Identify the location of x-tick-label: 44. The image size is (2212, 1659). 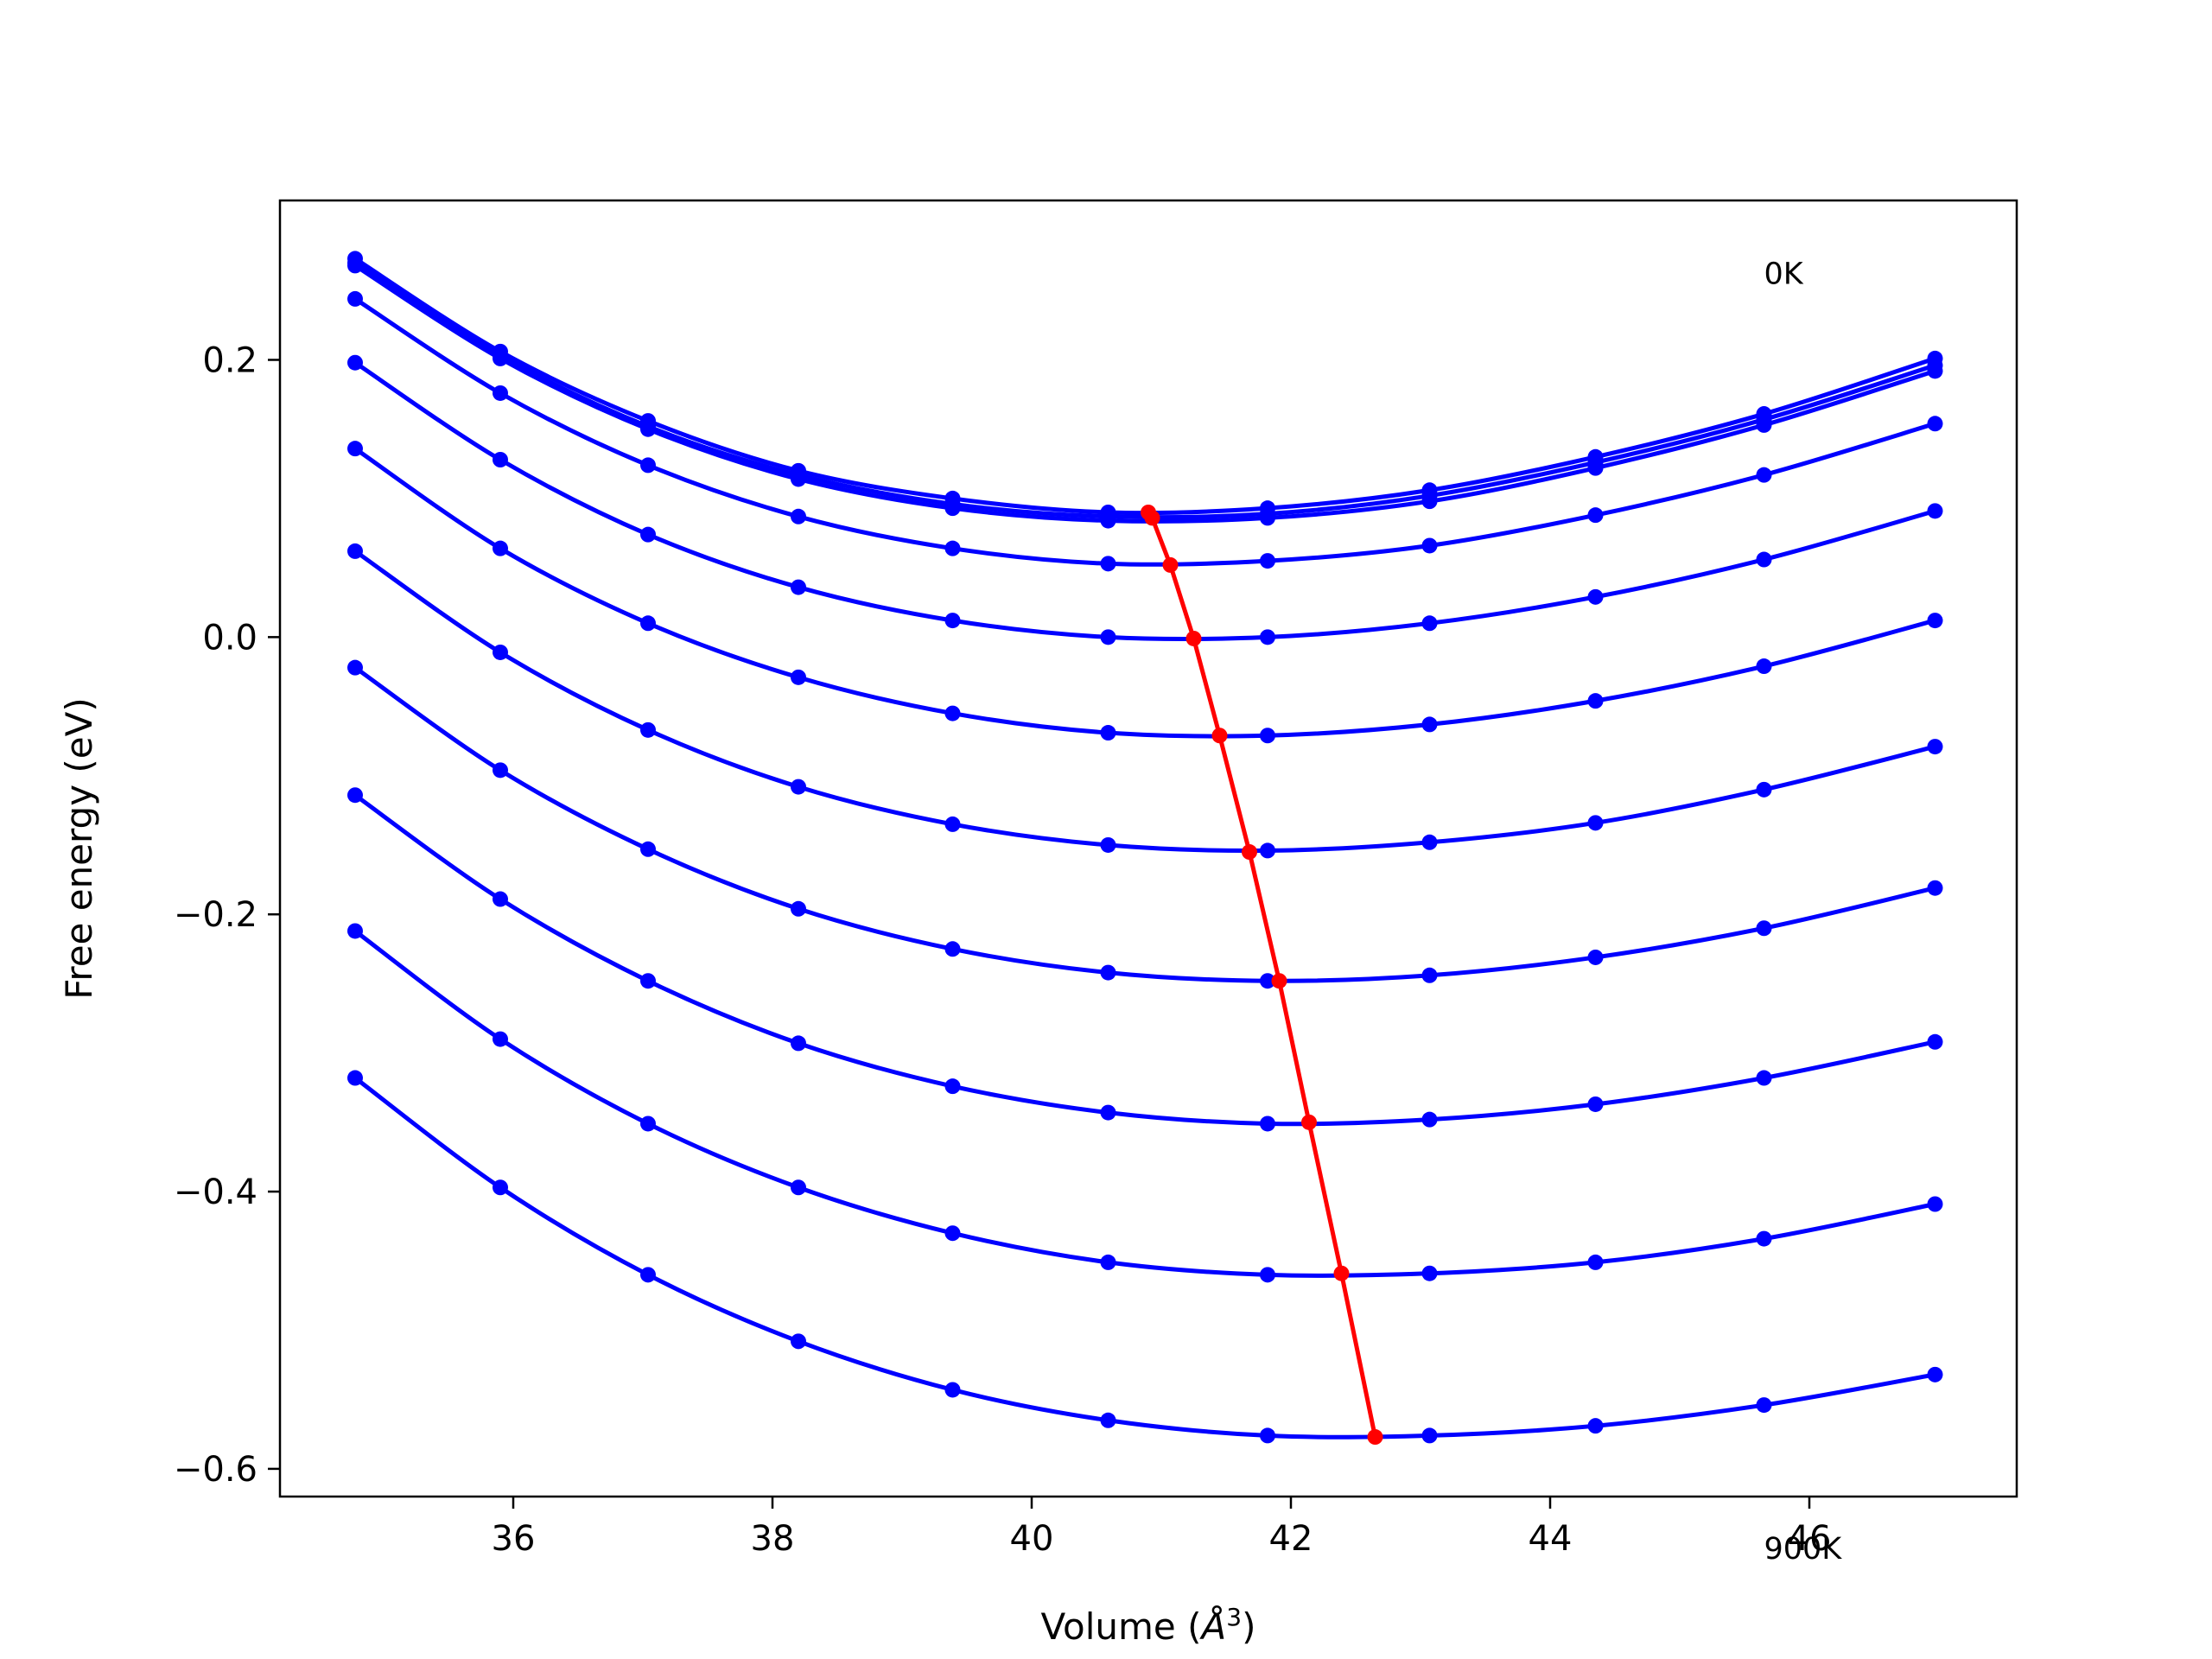
(1551, 1539).